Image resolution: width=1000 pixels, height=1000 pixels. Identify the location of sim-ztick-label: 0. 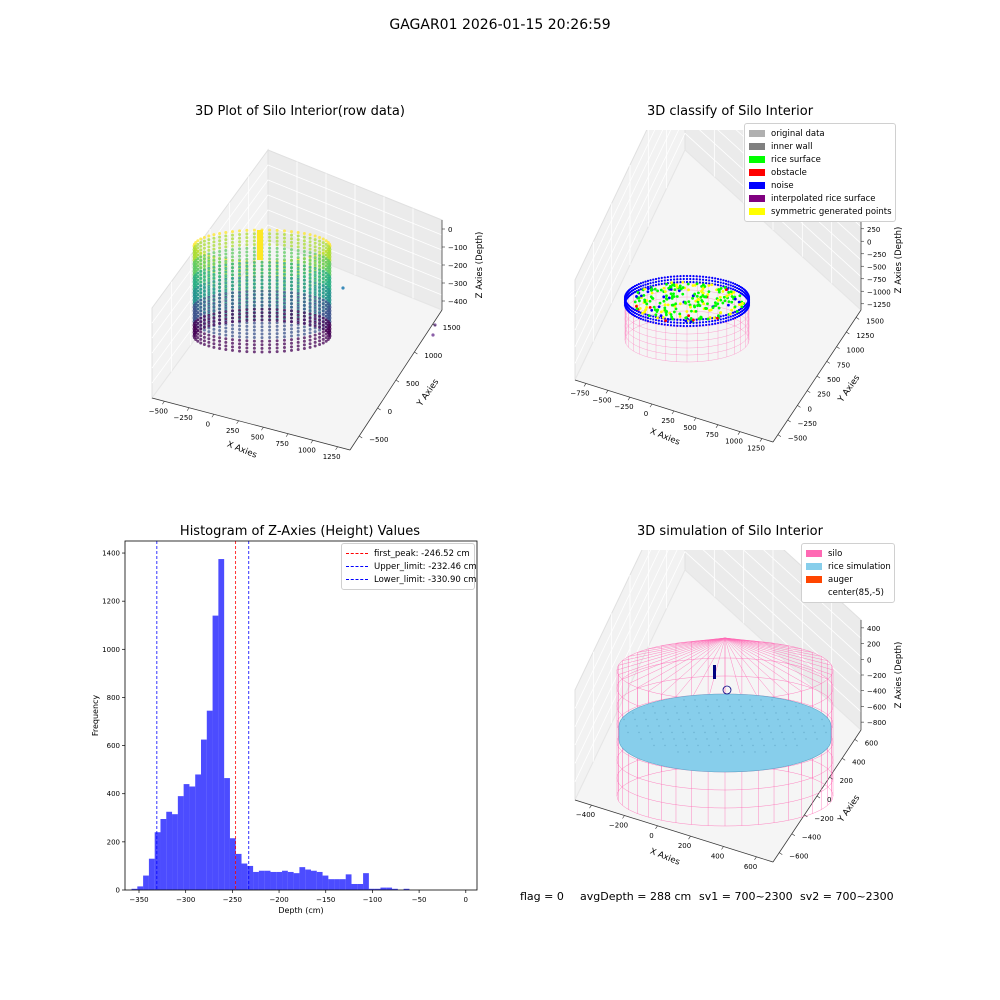
(869, 660).